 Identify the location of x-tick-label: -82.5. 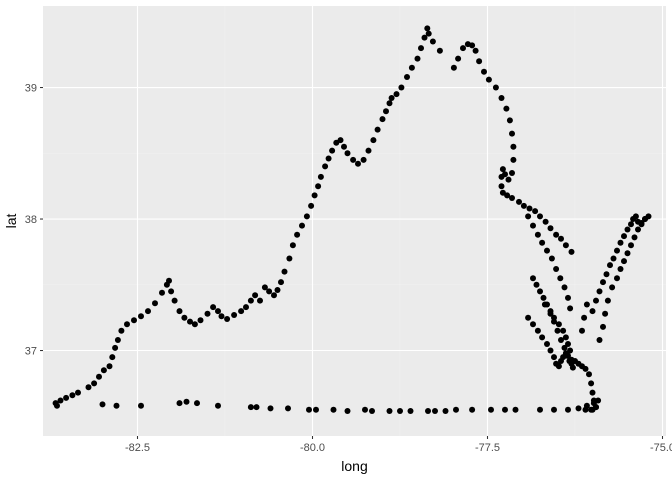
(137, 448).